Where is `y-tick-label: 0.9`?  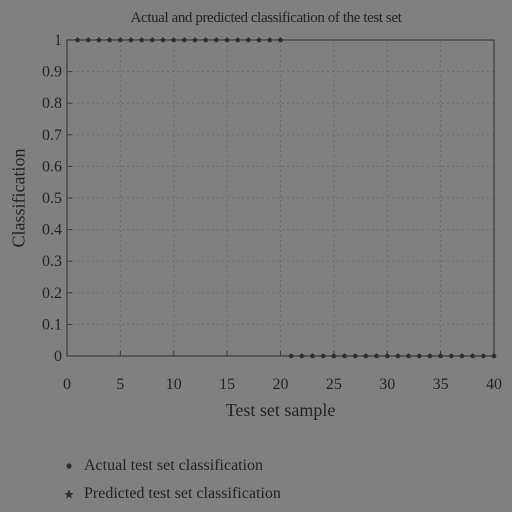
y-tick-label: 0.9 is located at coordinates (52, 72).